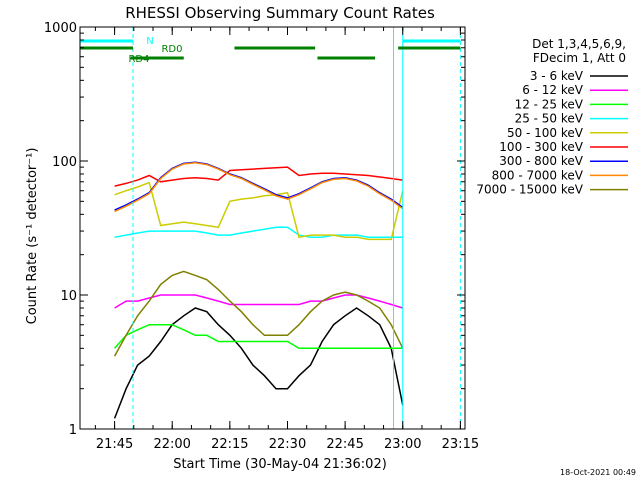  I want to click on y-tick-label: 10, so click(68, 296).